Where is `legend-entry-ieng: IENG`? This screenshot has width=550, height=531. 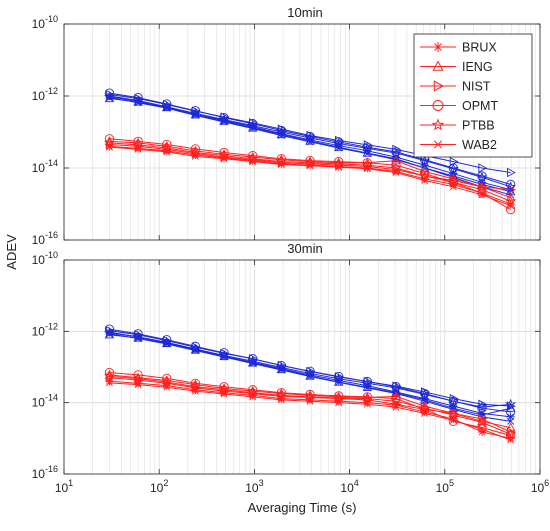
legend-entry-ieng: IENG is located at coordinates (456, 67).